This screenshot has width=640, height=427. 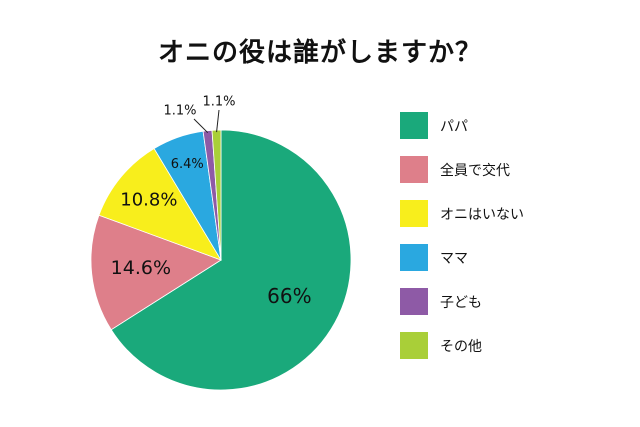 What do you see at coordinates (319, 53) in the screenshot?
I see `chart-title: オニの役は誰がしますか？` at bounding box center [319, 53].